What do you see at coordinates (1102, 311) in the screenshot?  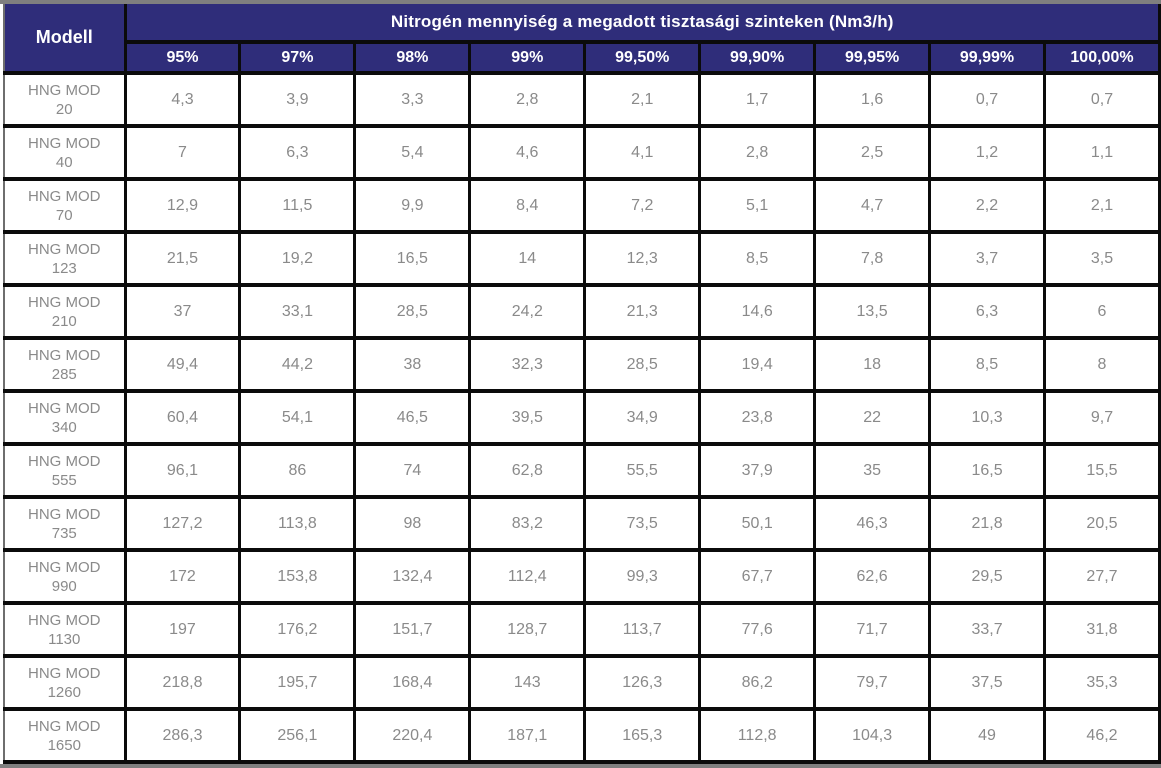 I see `value-cell: 6` at bounding box center [1102, 311].